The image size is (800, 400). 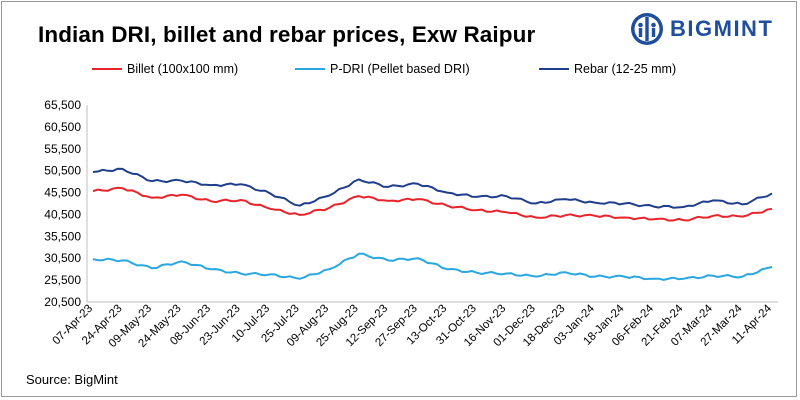 What do you see at coordinates (400, 69) in the screenshot?
I see `legend-label-pdri: P-DRI (Pellet based DRI)` at bounding box center [400, 69].